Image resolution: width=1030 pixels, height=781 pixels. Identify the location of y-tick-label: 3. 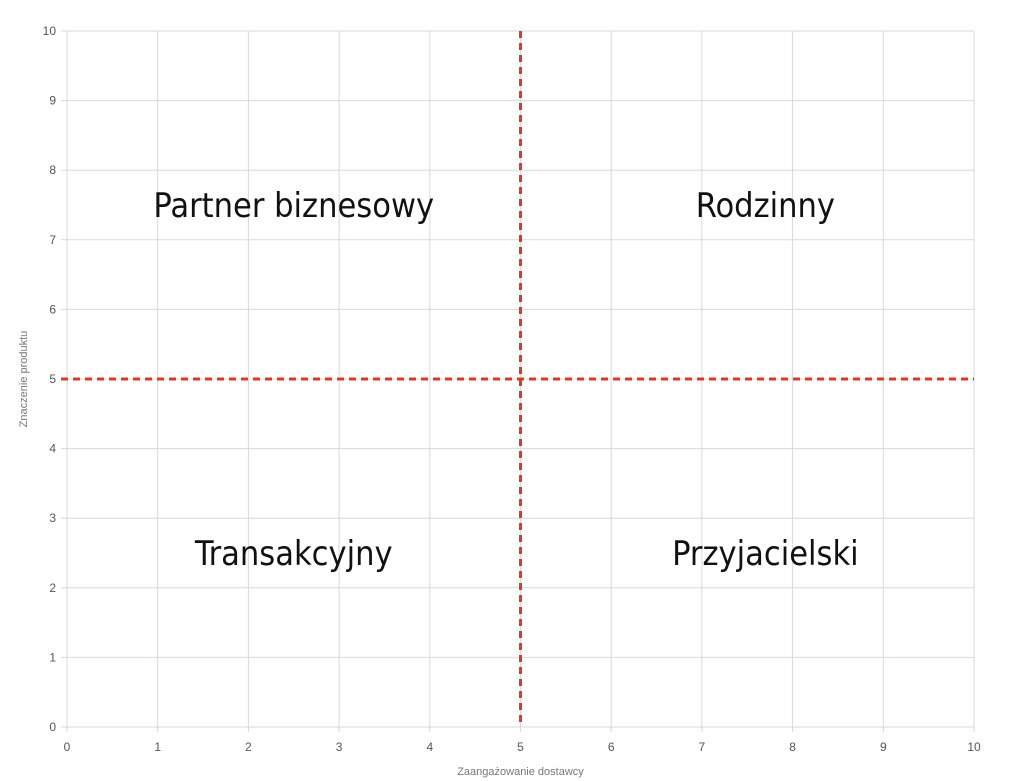
(52, 518).